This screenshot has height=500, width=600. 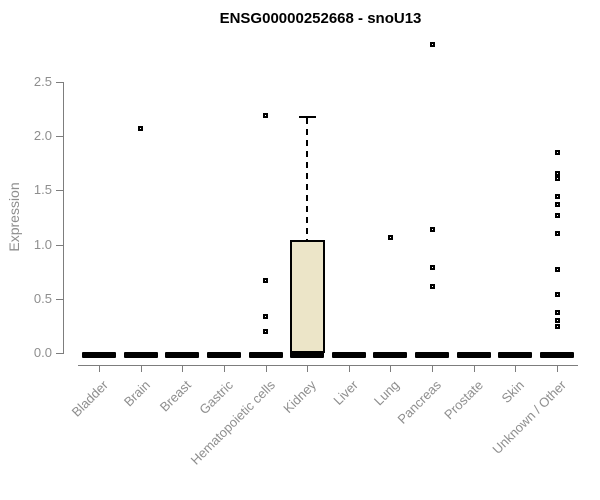 I want to click on box-iqr, so click(x=307, y=296).